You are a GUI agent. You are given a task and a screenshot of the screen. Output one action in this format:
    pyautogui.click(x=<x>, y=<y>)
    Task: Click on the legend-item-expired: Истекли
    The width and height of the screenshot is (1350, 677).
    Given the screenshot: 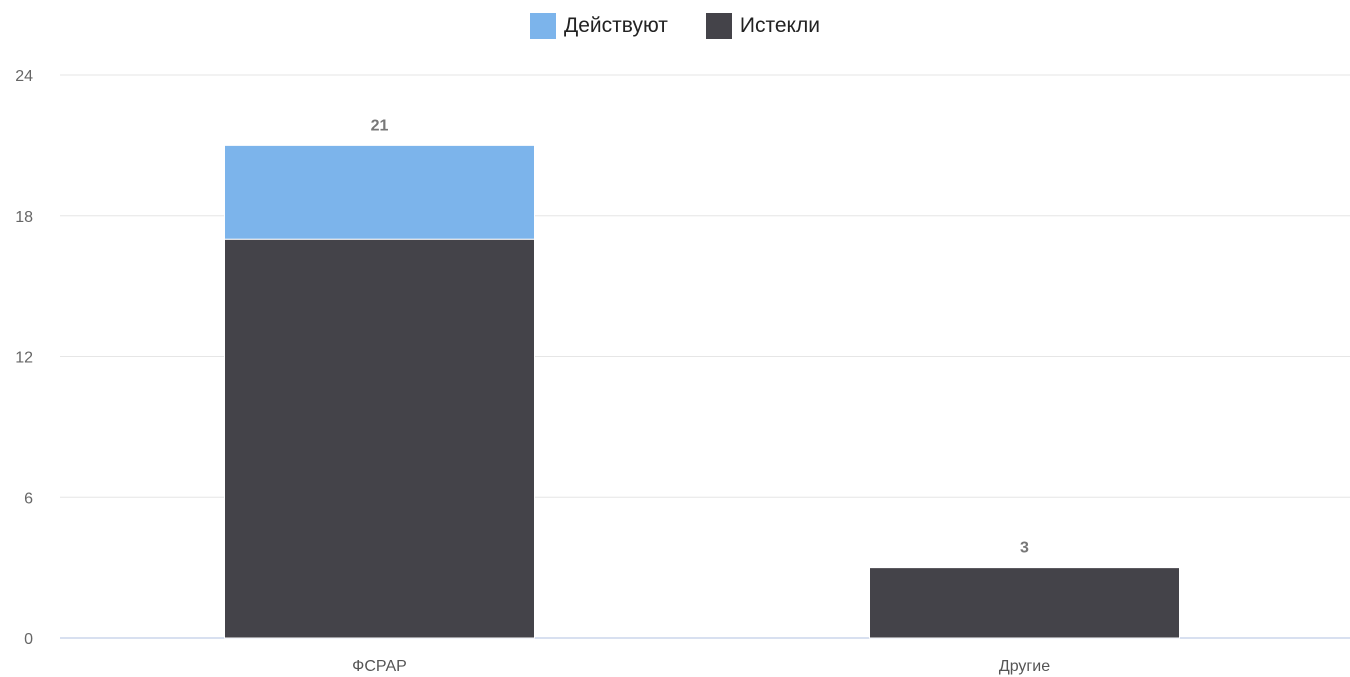 What is the action you would take?
    pyautogui.click(x=762, y=26)
    